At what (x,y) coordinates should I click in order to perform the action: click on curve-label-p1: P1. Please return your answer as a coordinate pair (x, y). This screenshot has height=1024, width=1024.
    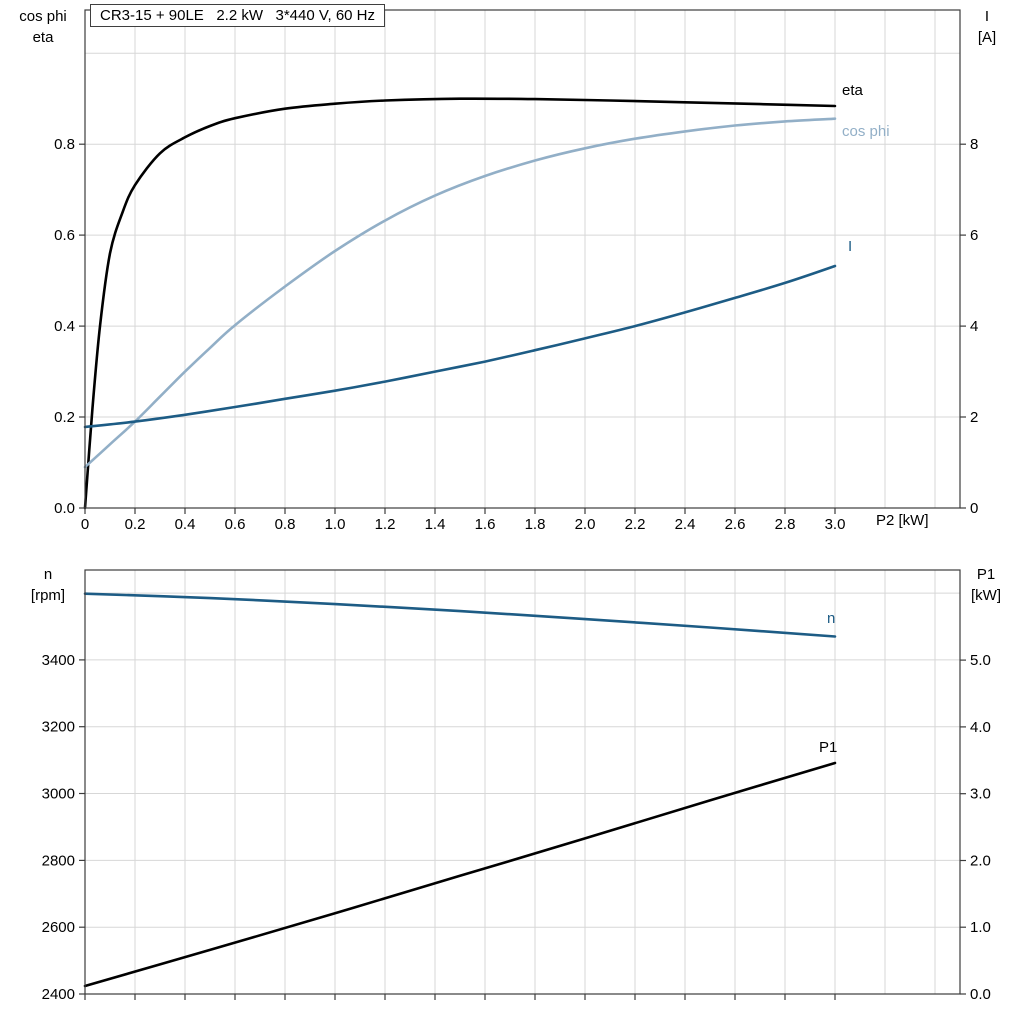
    Looking at the image, I should click on (828, 747).